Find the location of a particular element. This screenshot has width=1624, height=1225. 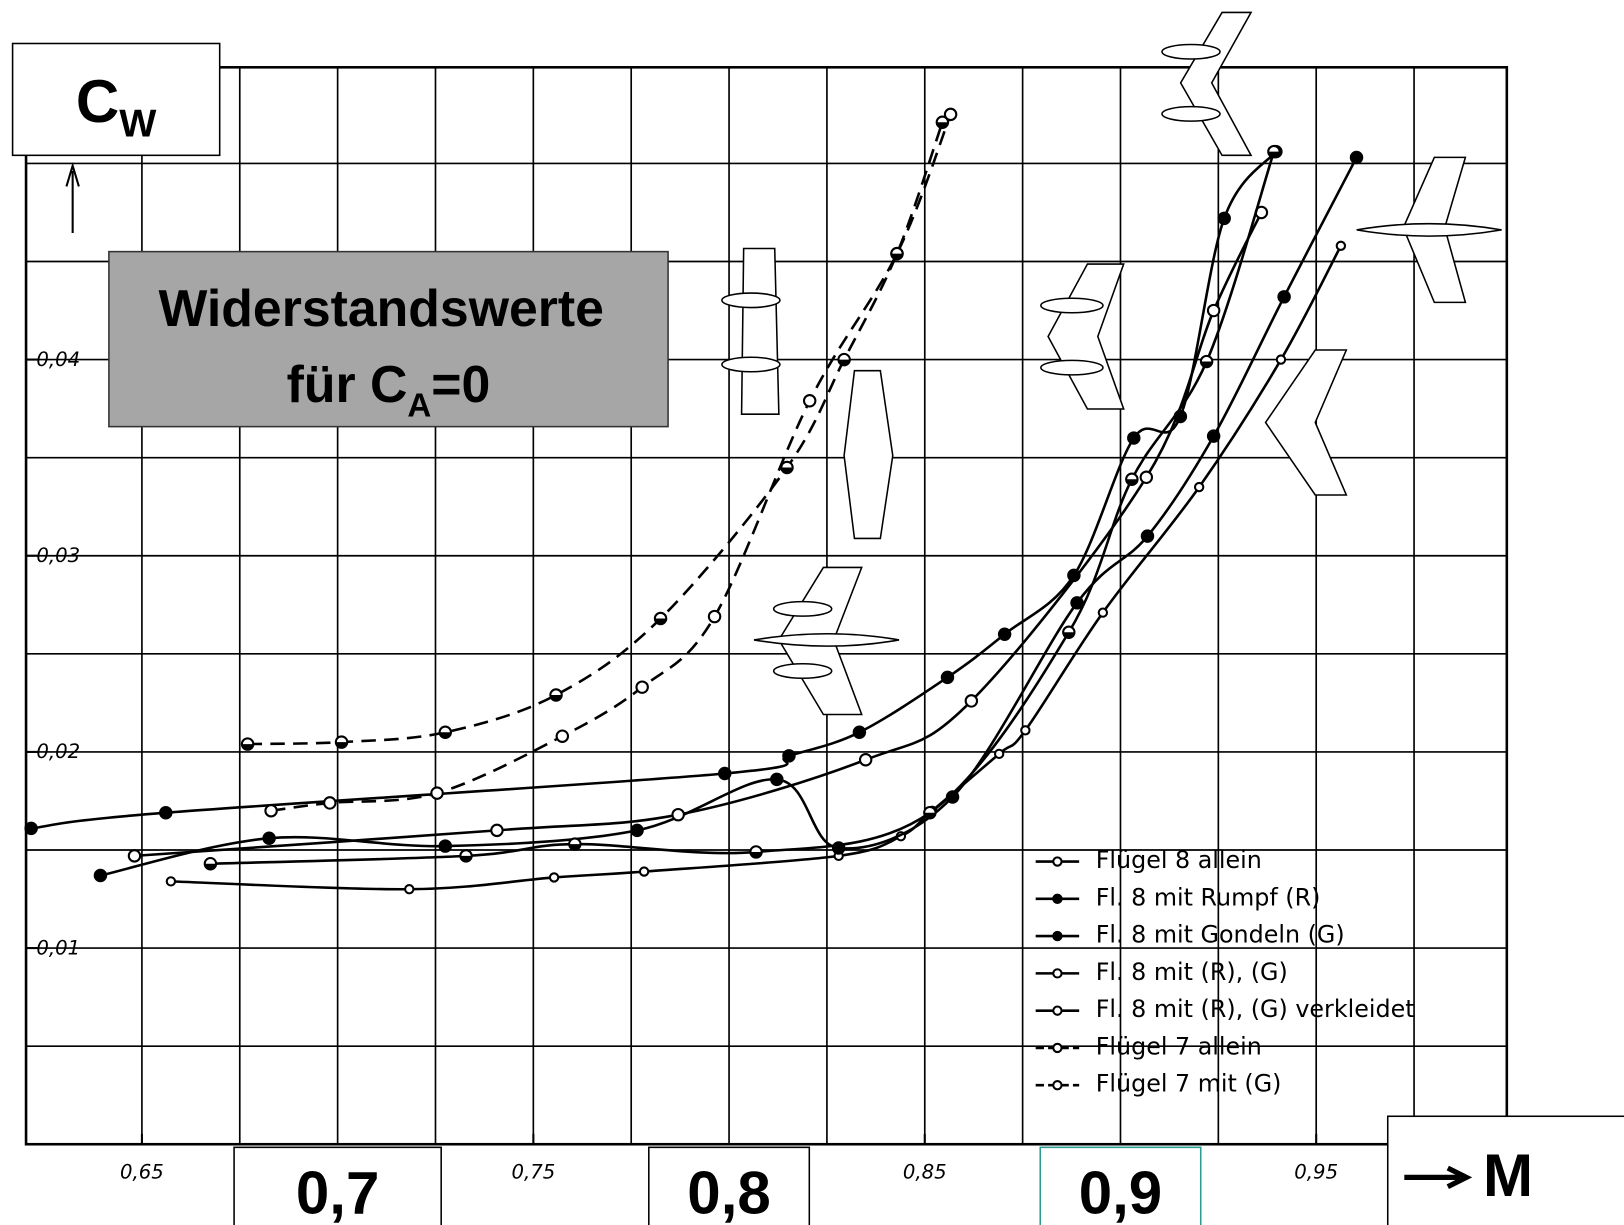

title-line-2: für CA=0 is located at coordinates (389, 389).